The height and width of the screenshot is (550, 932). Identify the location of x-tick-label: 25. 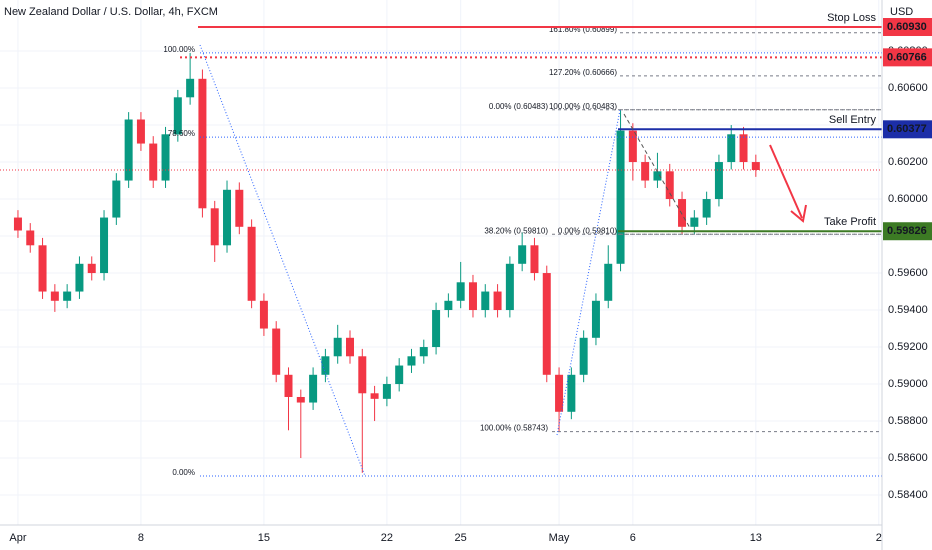
(461, 538).